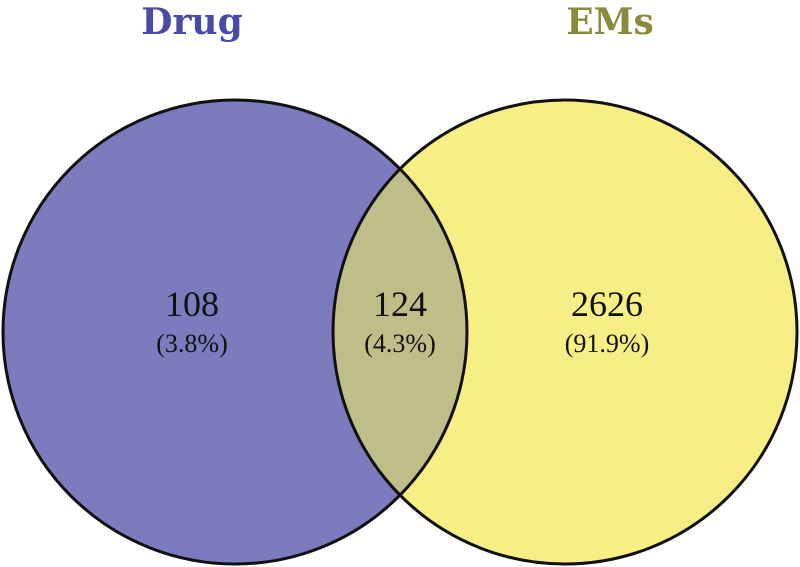 Image resolution: width=800 pixels, height=567 pixels. I want to click on intersection-percent: (4.3%), so click(399, 343).